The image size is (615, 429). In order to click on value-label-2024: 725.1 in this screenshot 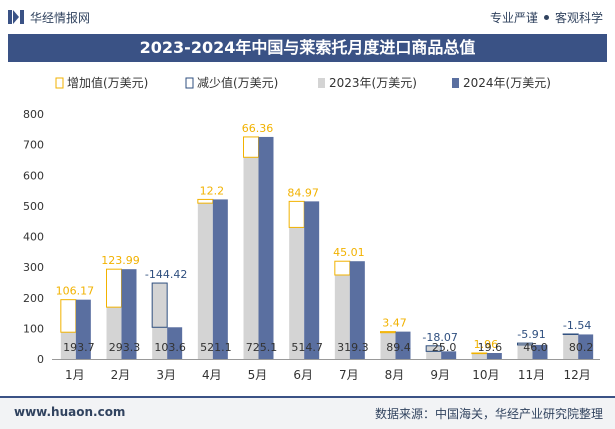, I will do `click(262, 347)`.